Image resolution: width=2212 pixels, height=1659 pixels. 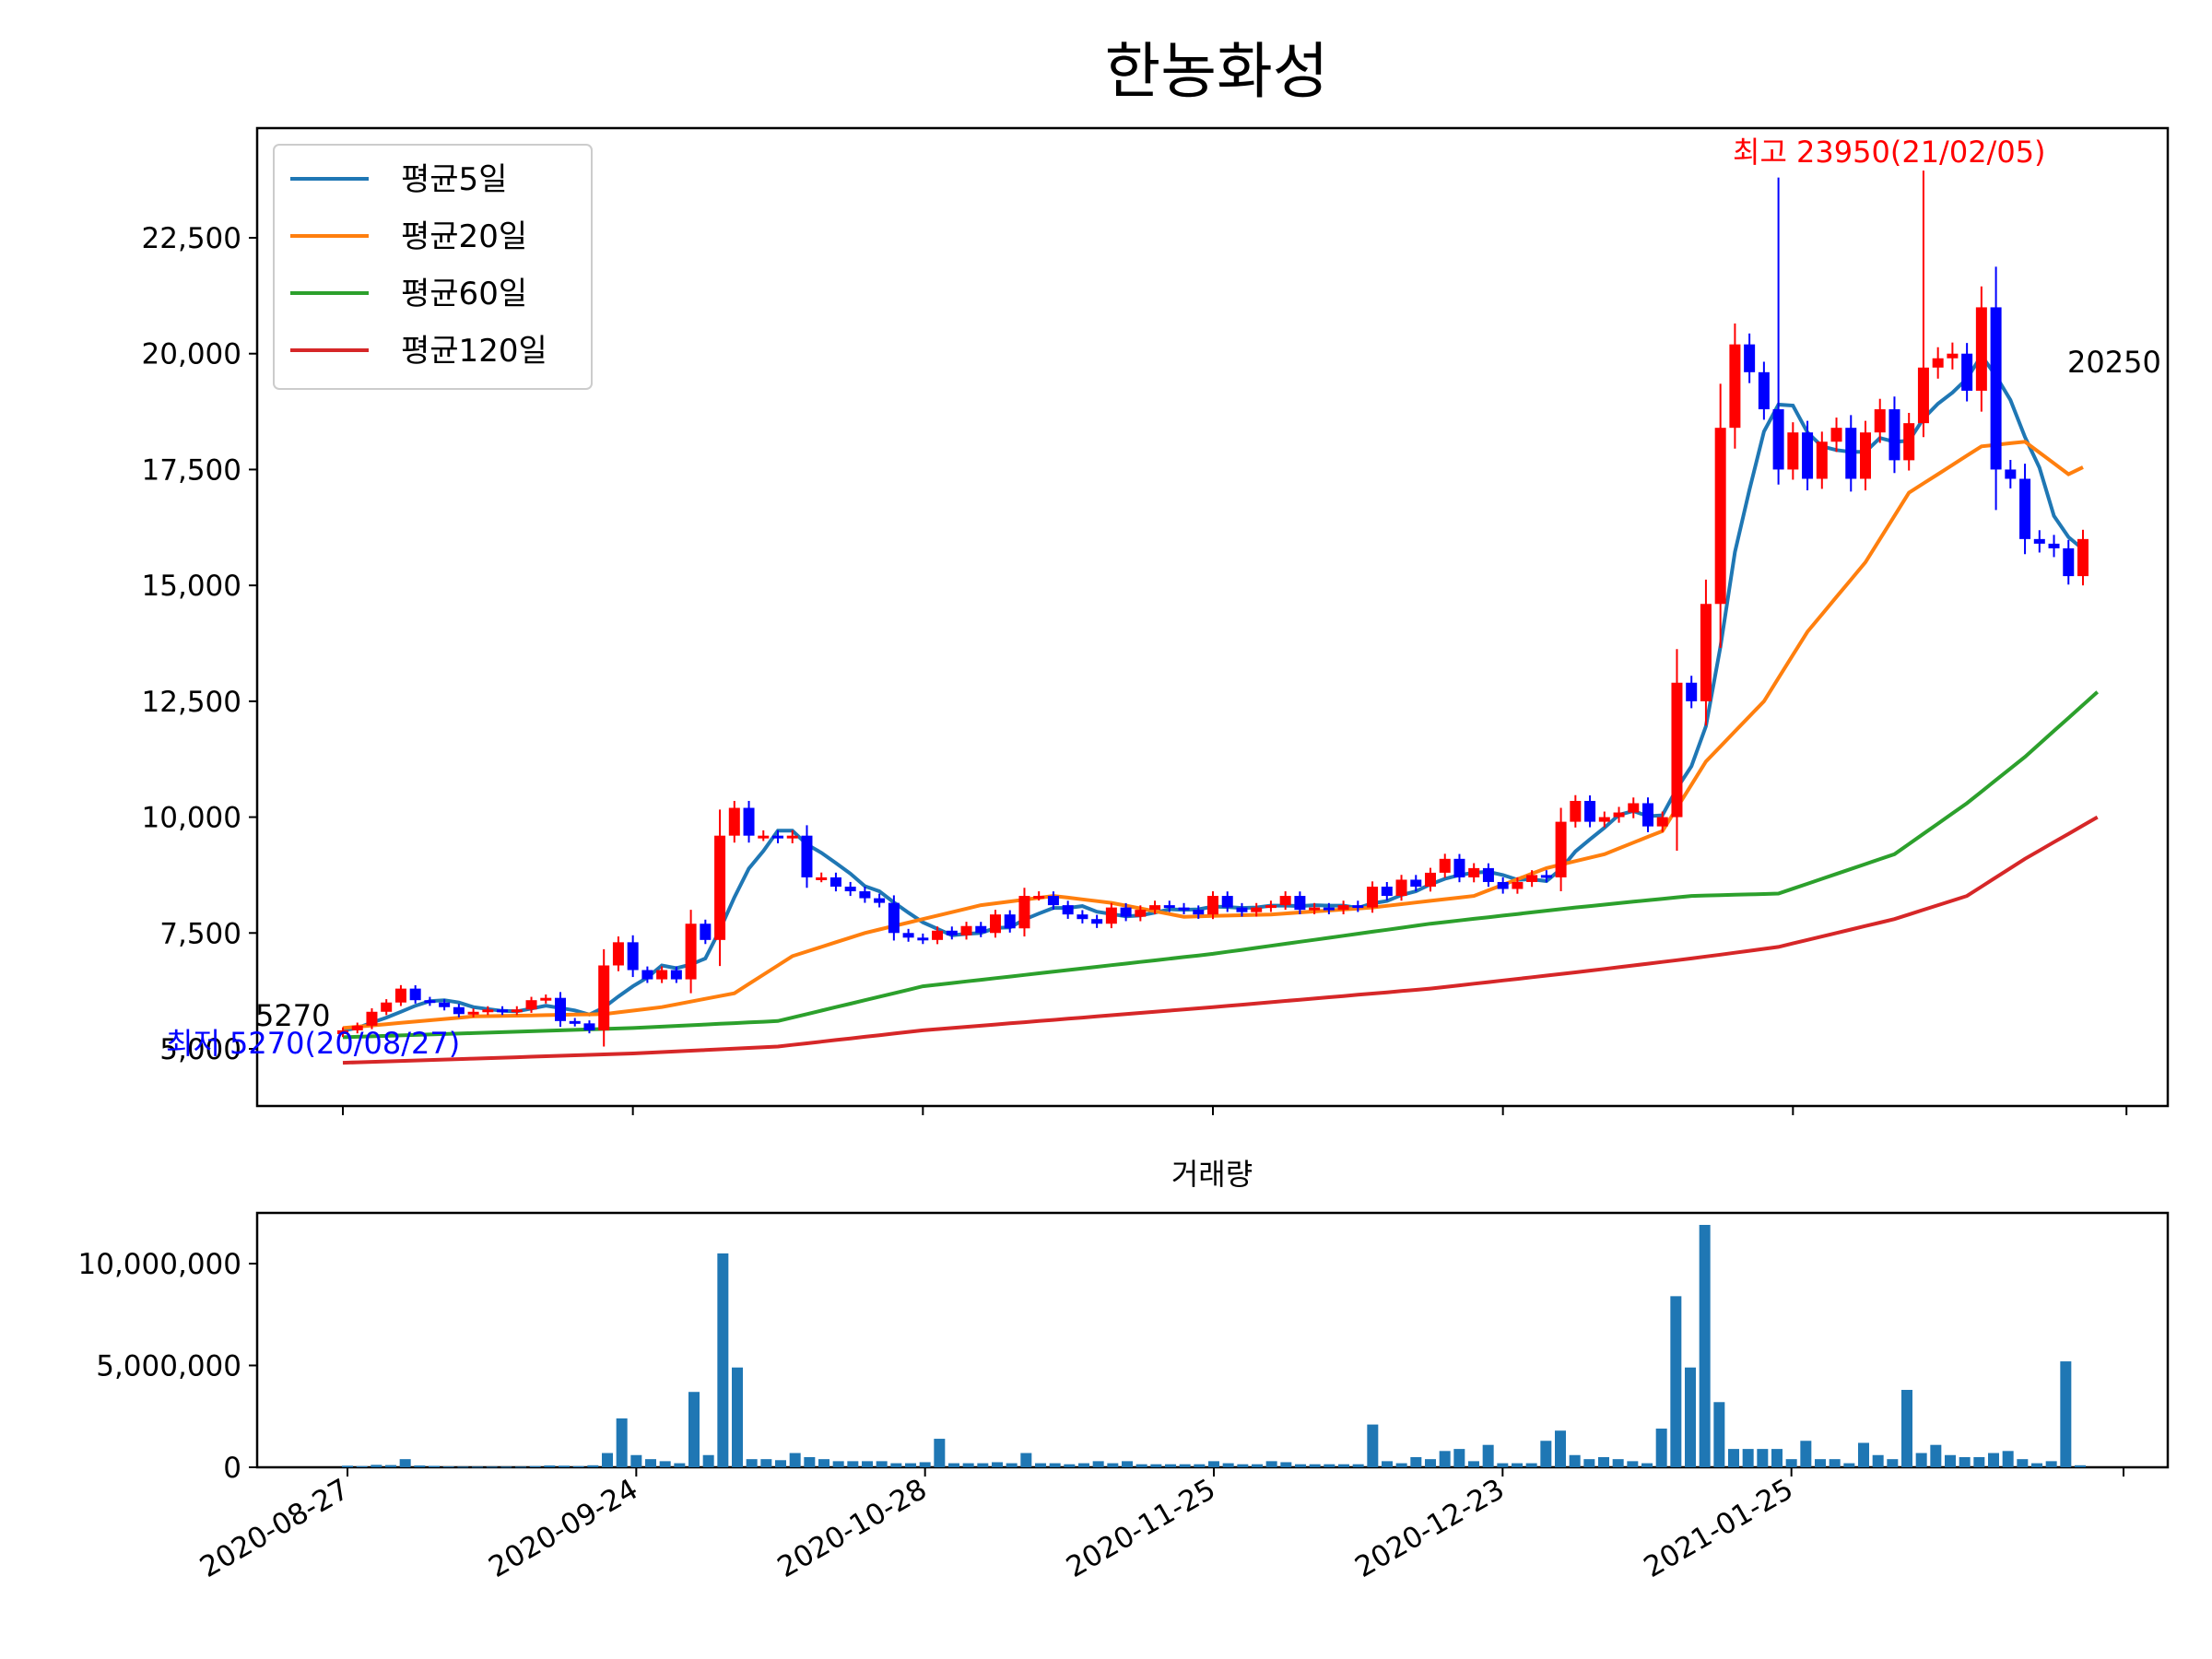 I want to click on x-tick-label: 2020-11-25, so click(x=1141, y=1528).